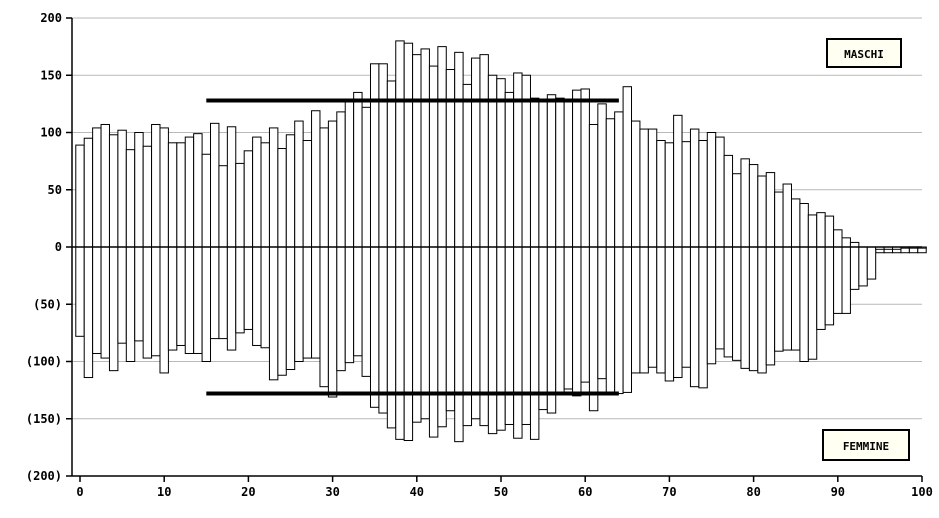  What do you see at coordinates (51, 75) in the screenshot?
I see `y-tick-label: 150` at bounding box center [51, 75].